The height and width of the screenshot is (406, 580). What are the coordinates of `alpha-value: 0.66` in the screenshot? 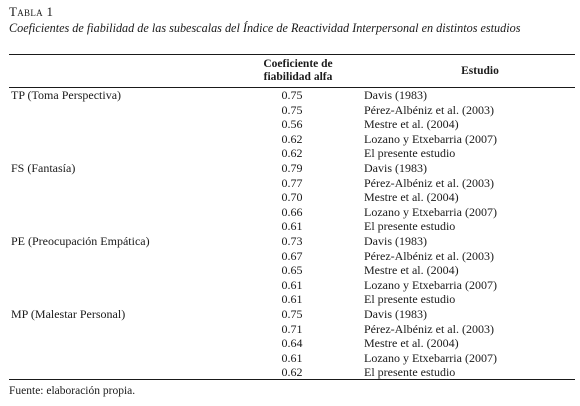 It's located at (292, 211).